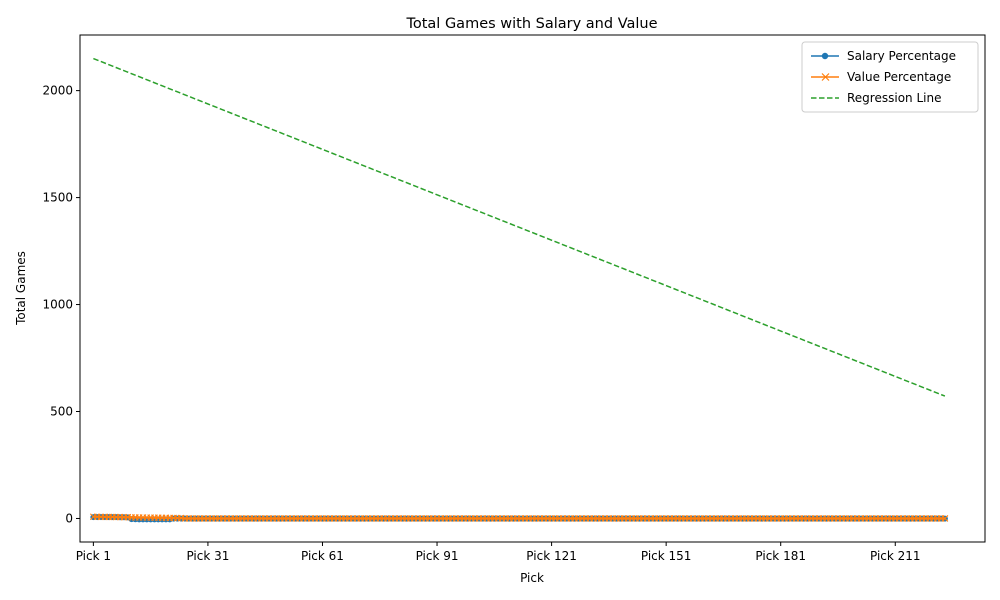 This screenshot has height=600, width=1000. Describe the element at coordinates (57, 198) in the screenshot. I see `y-tick-label: 1500` at that location.